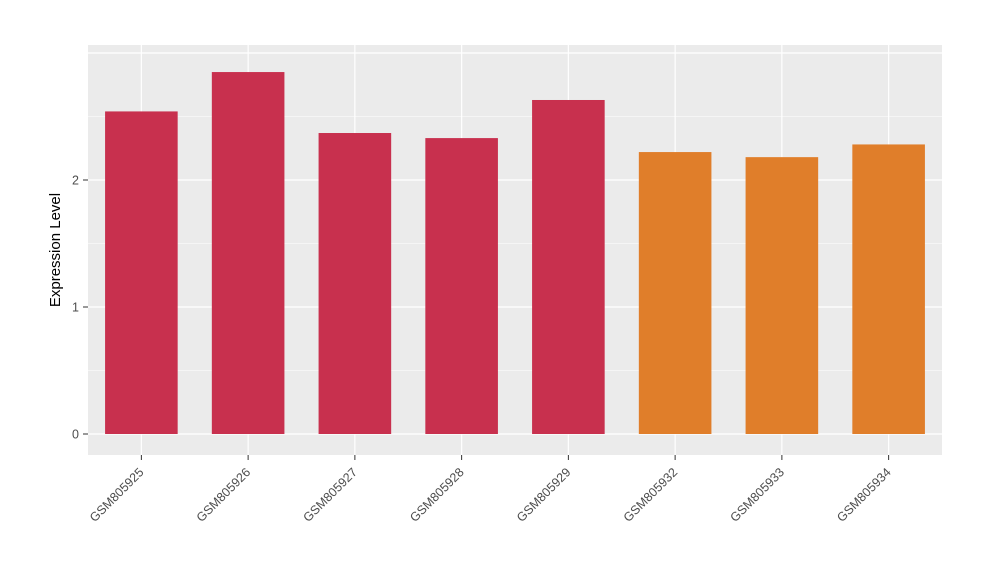 The image size is (1000, 580). I want to click on bar-GSM805934, so click(888, 289).